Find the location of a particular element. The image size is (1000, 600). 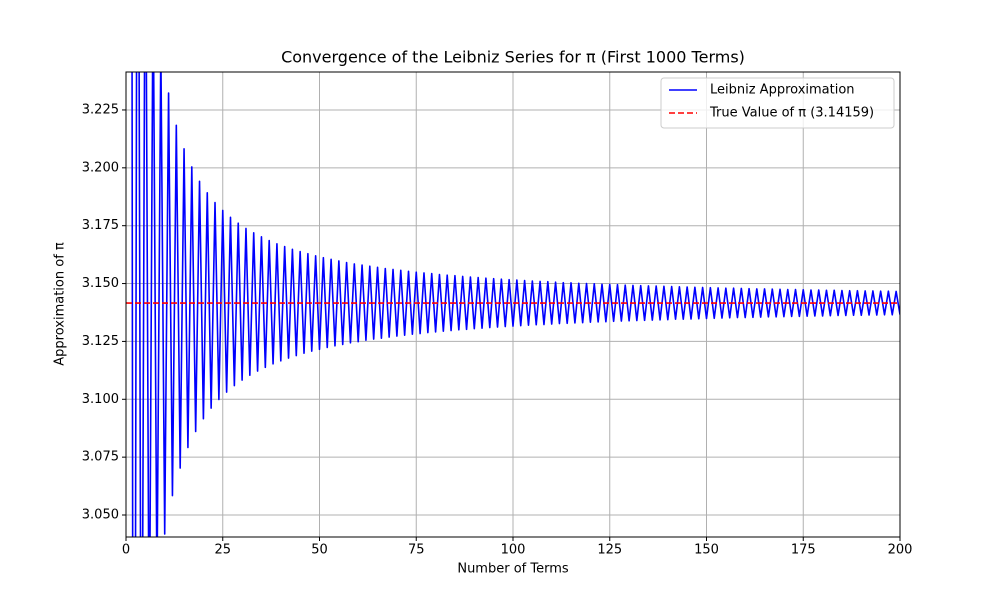

x-tick-label: 125 is located at coordinates (609, 550).